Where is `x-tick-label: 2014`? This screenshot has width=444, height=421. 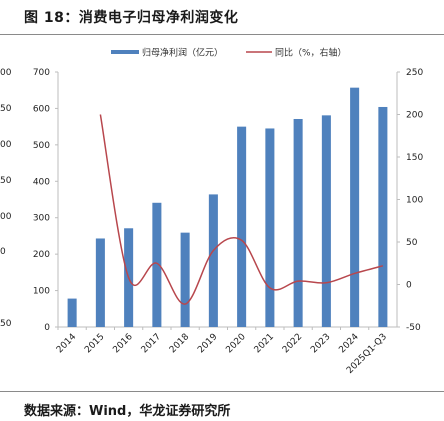
x-tick-label: 2014 is located at coordinates (66, 343).